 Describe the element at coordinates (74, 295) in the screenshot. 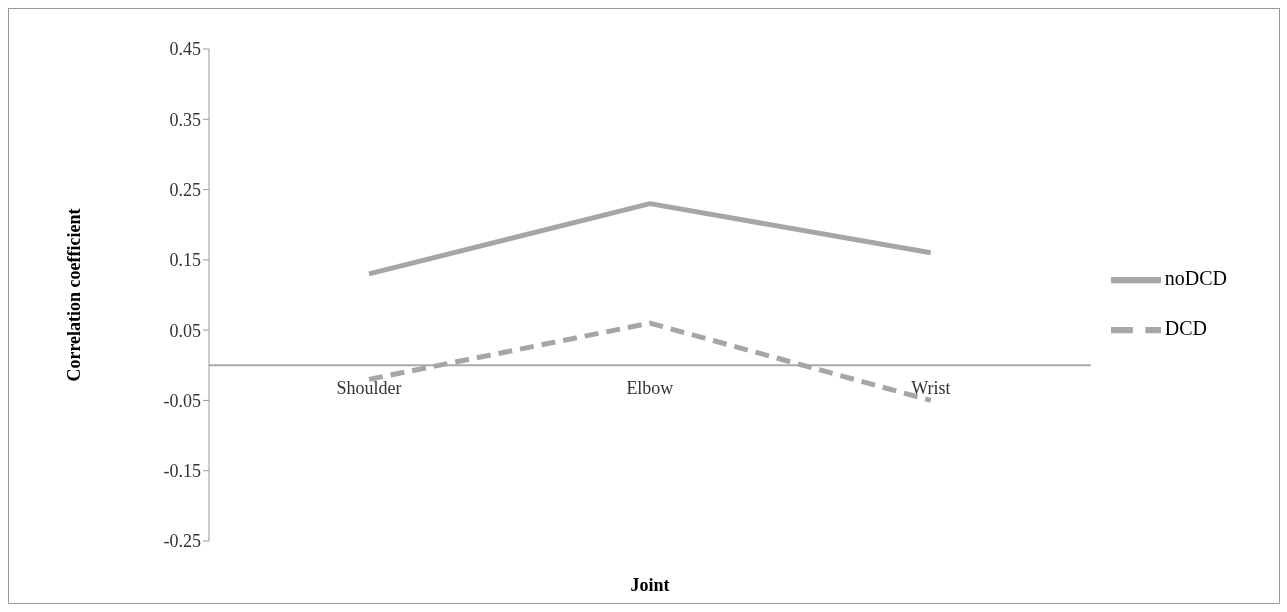

I see `y-axis-title: Correlation coefficient` at that location.